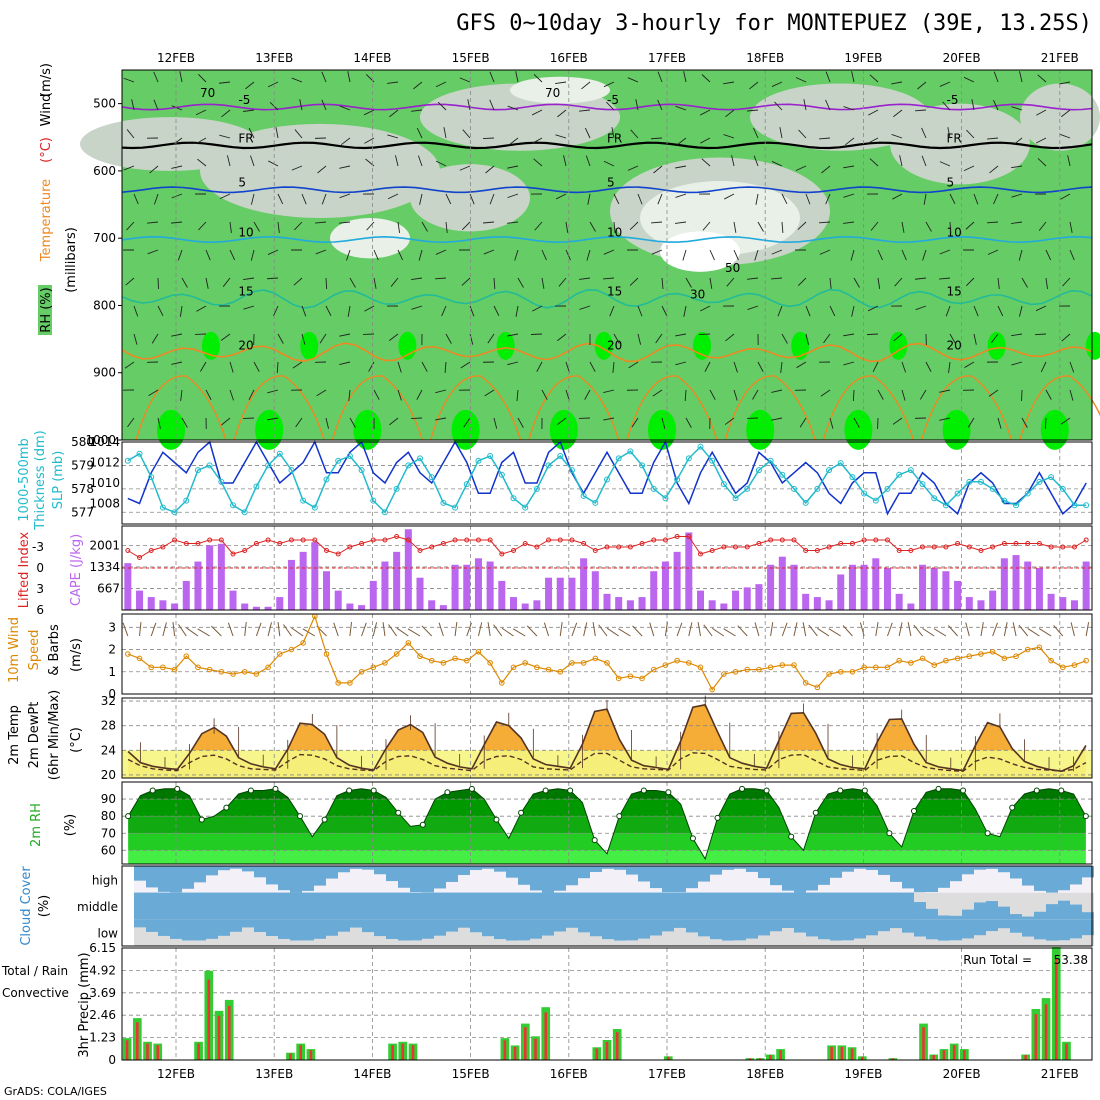 The image size is (1100, 1100). What do you see at coordinates (34, 971) in the screenshot?
I see `label-total-rain: Total / Rain` at bounding box center [34, 971].